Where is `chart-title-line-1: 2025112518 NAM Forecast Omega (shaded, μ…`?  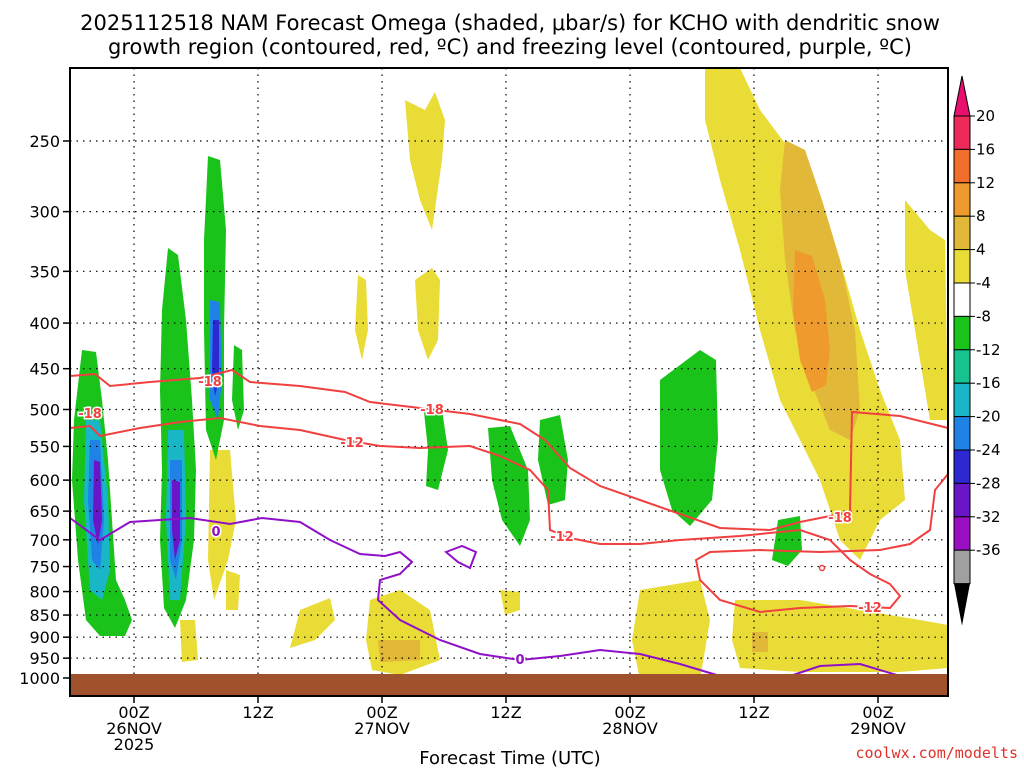 chart-title-line-1: 2025112518 NAM Forecast Omega (shaded, μ… is located at coordinates (510, 23).